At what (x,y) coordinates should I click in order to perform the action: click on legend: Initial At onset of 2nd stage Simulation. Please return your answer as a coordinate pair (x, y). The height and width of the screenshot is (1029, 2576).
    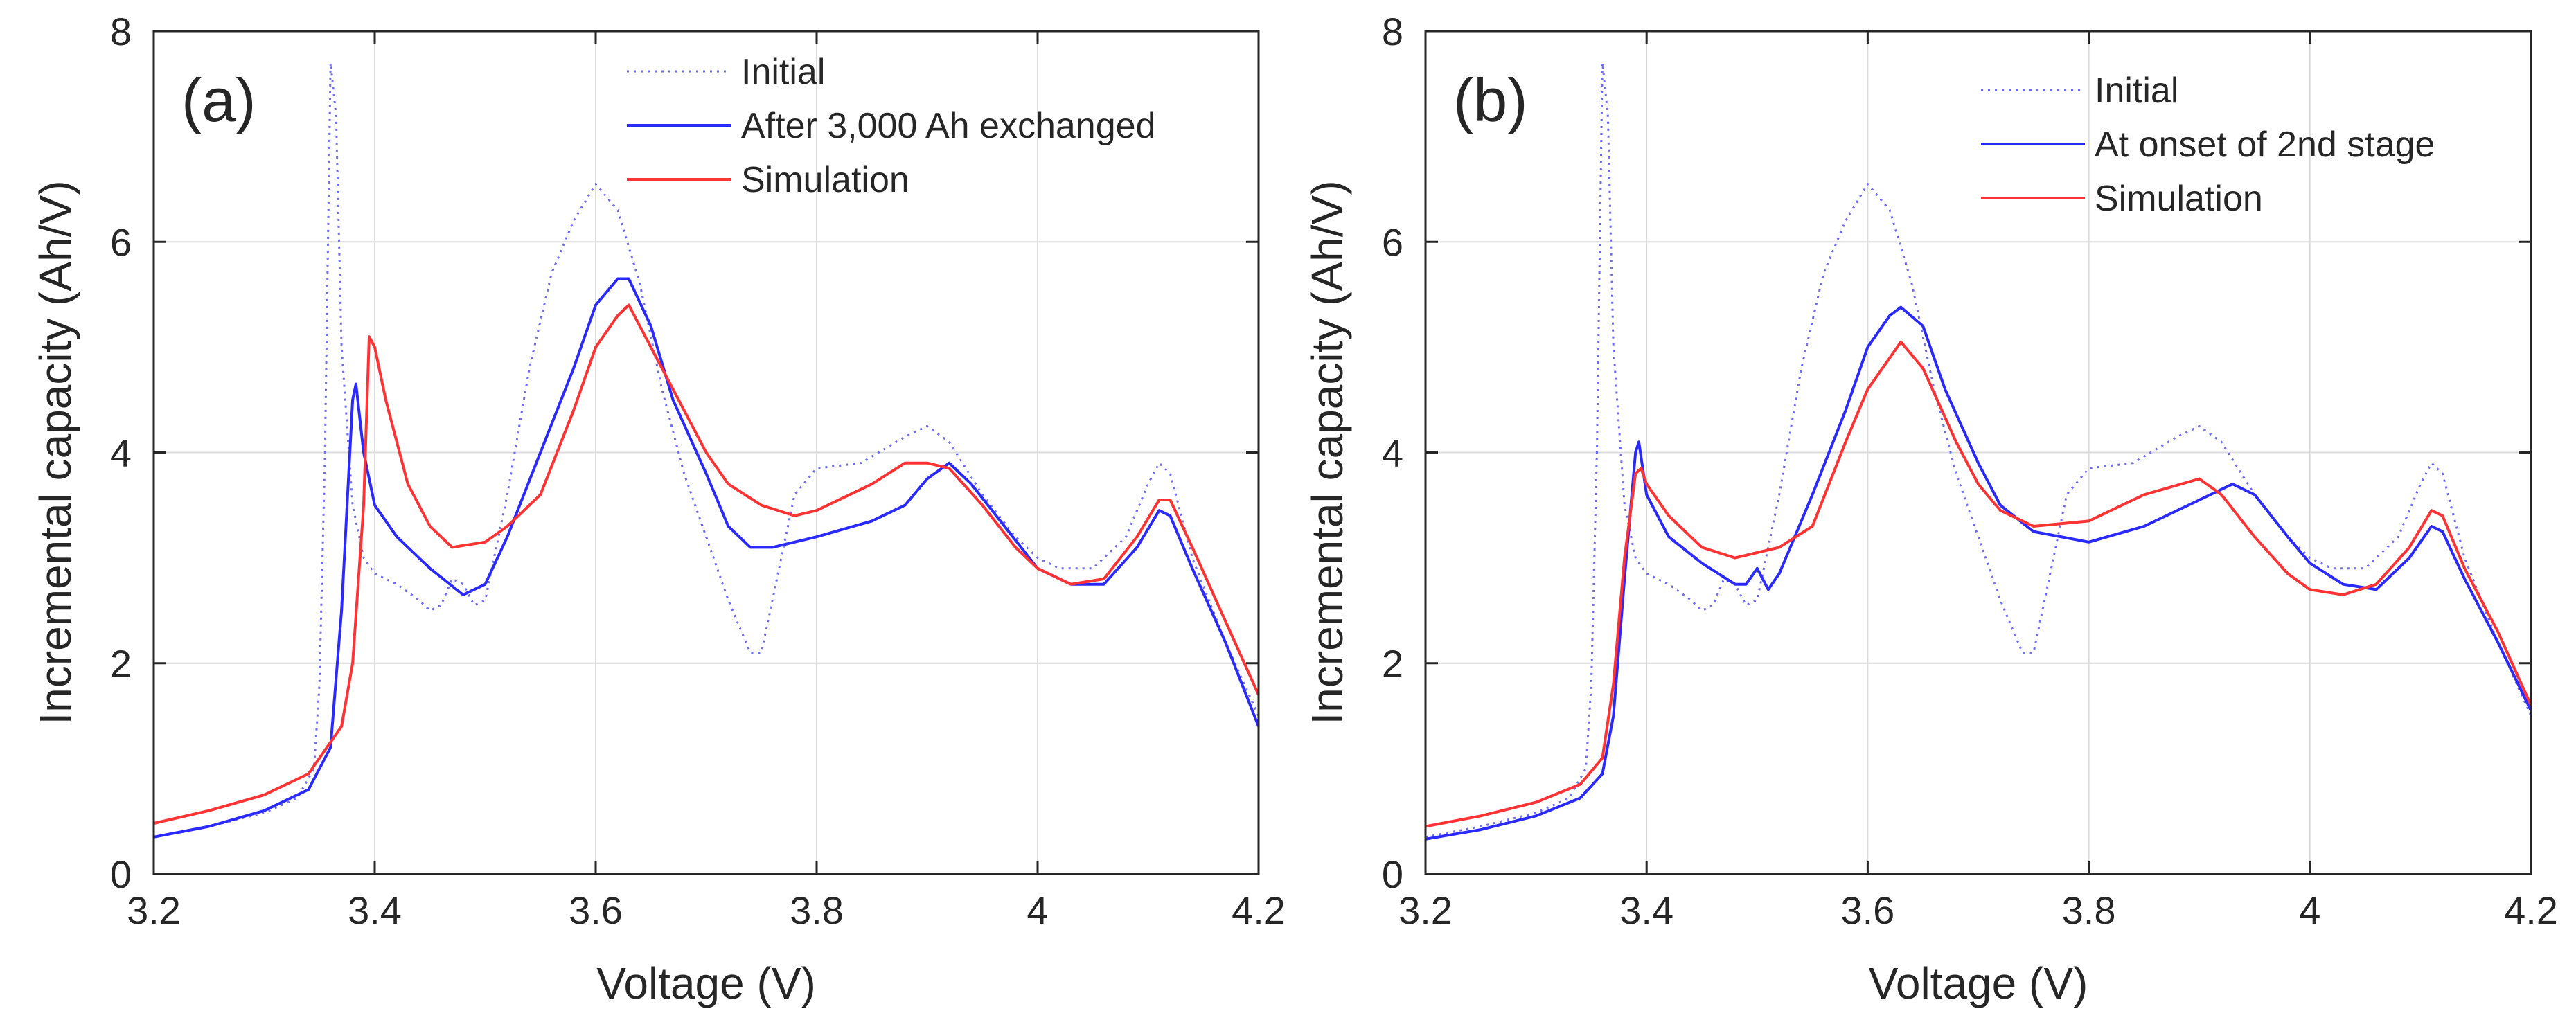
    Looking at the image, I should click on (2208, 145).